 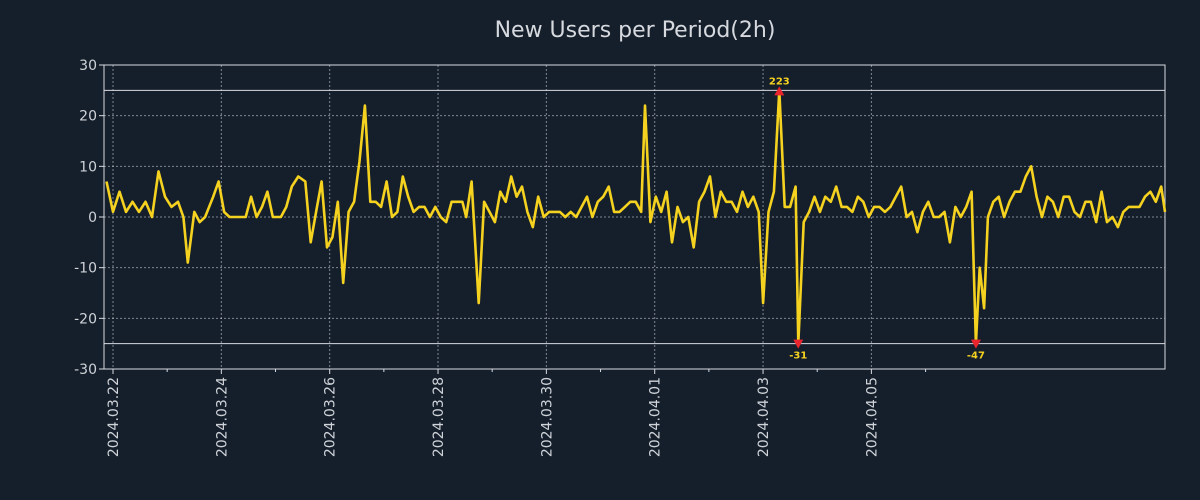 I want to click on x-tick-label: 2024.03.26, so click(x=331, y=417).